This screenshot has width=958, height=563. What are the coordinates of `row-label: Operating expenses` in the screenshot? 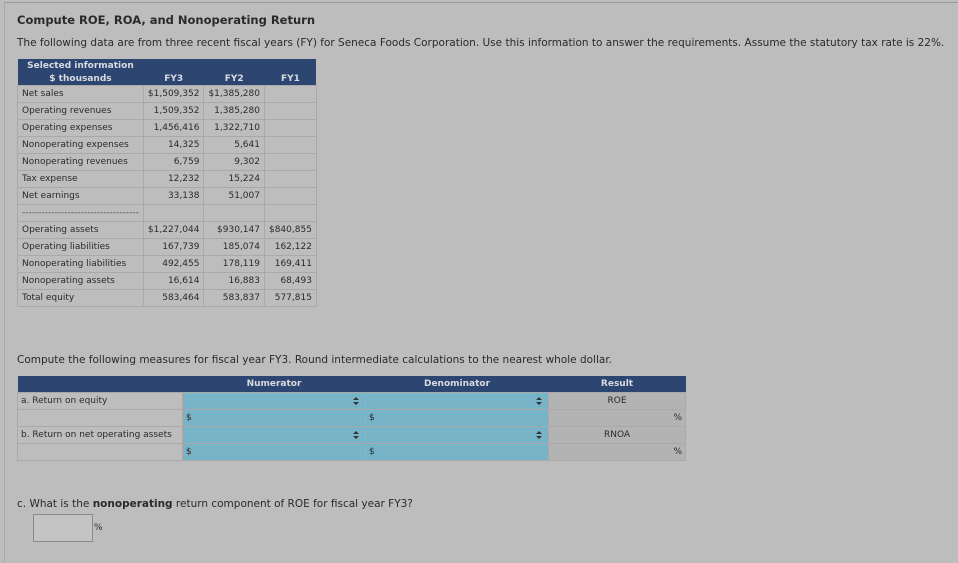 It's located at (80, 128).